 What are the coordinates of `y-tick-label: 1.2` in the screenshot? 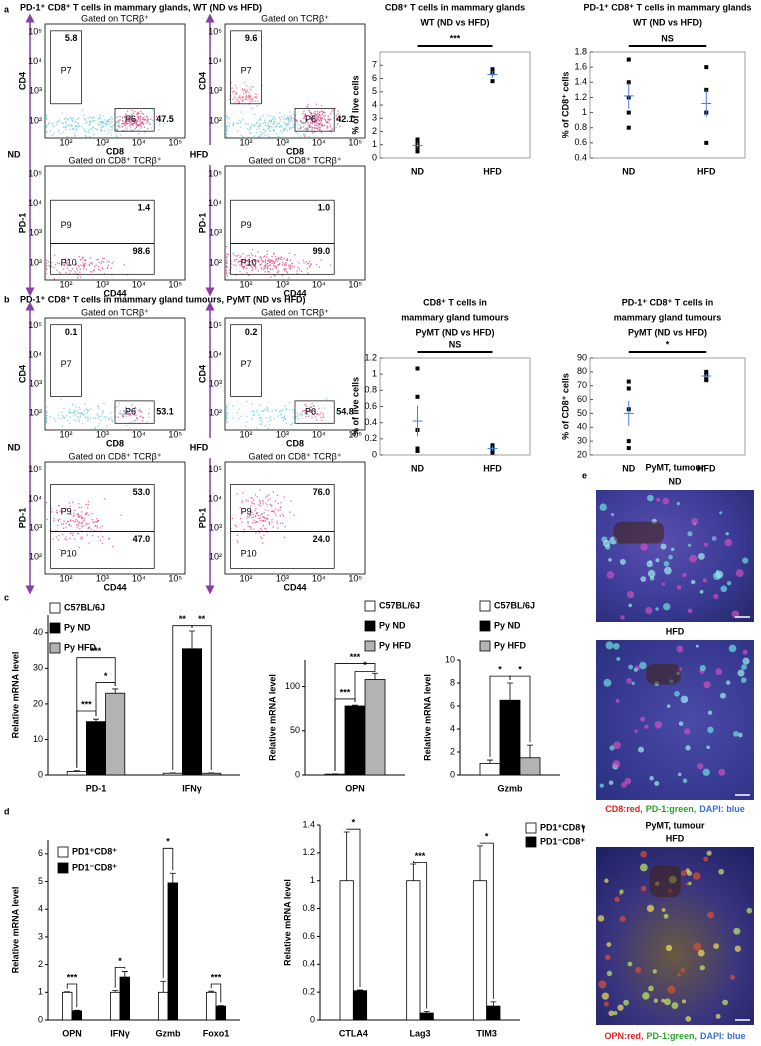 It's located at (308, 852).